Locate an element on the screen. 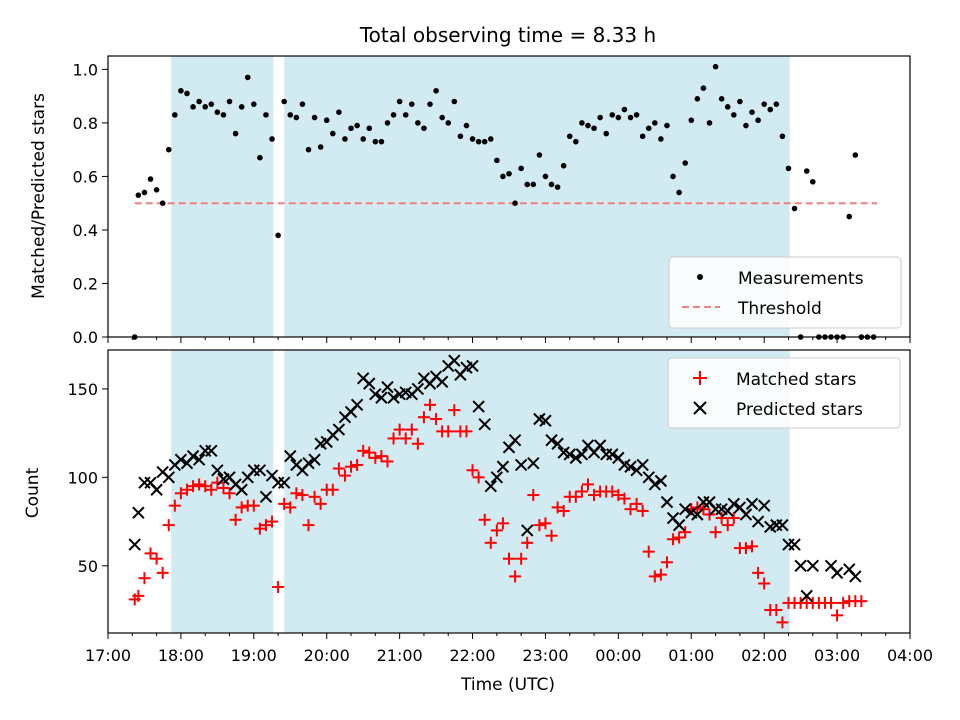 The image size is (960, 720). legend-predicted-label: Predicted stars is located at coordinates (799, 410).